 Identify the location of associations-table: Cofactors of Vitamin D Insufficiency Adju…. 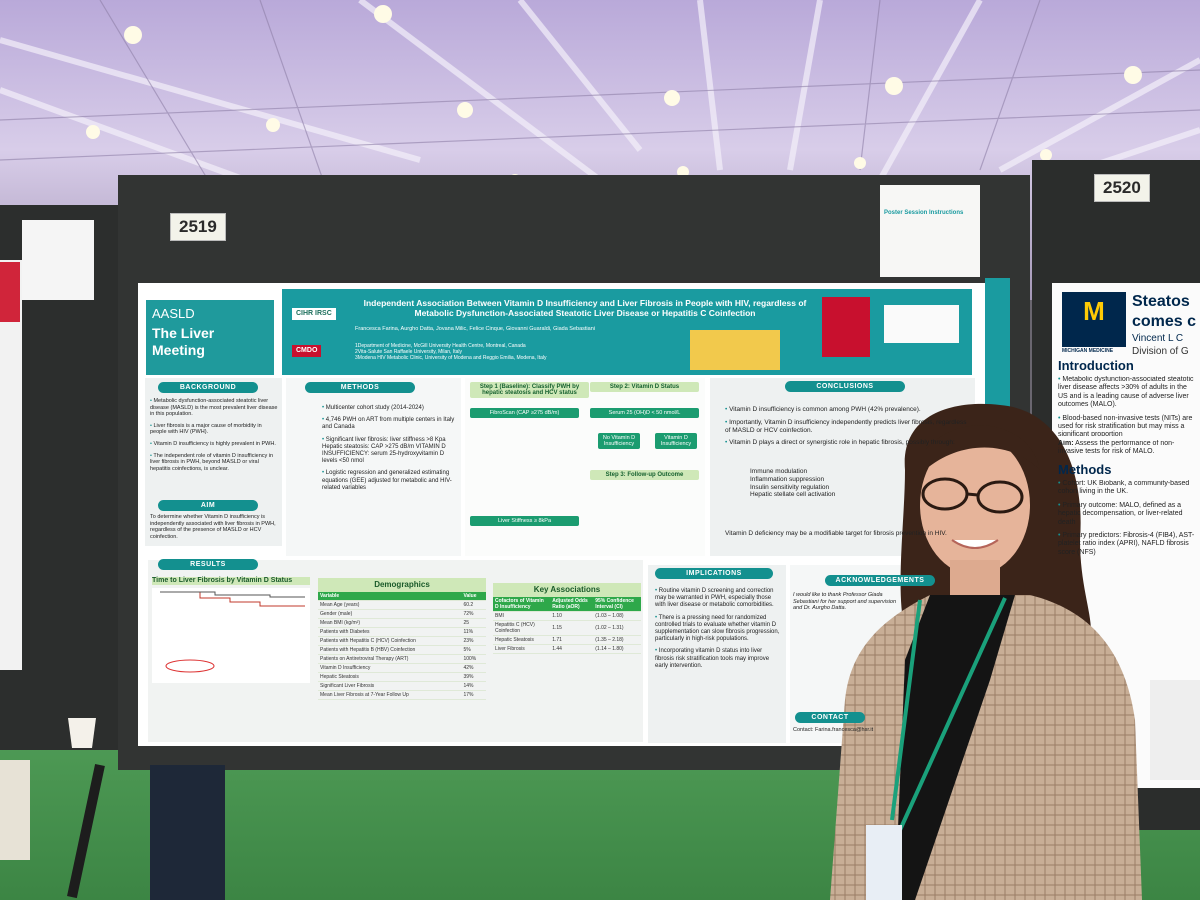
(567, 625).